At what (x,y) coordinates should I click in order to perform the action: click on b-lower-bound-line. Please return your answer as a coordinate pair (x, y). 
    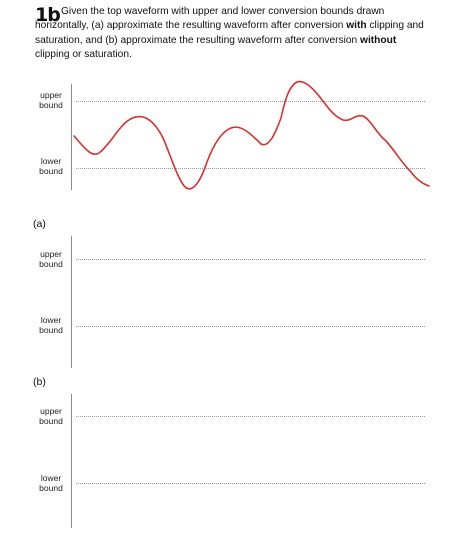
    Looking at the image, I should click on (250, 483).